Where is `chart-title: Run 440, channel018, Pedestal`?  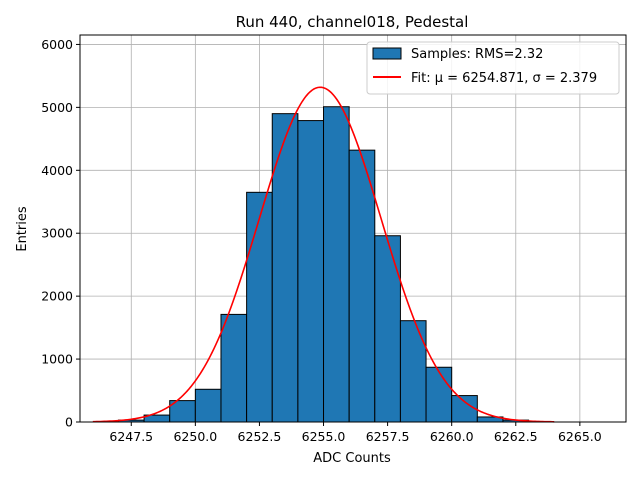
chart-title: Run 440, channel018, Pedestal is located at coordinates (352, 22).